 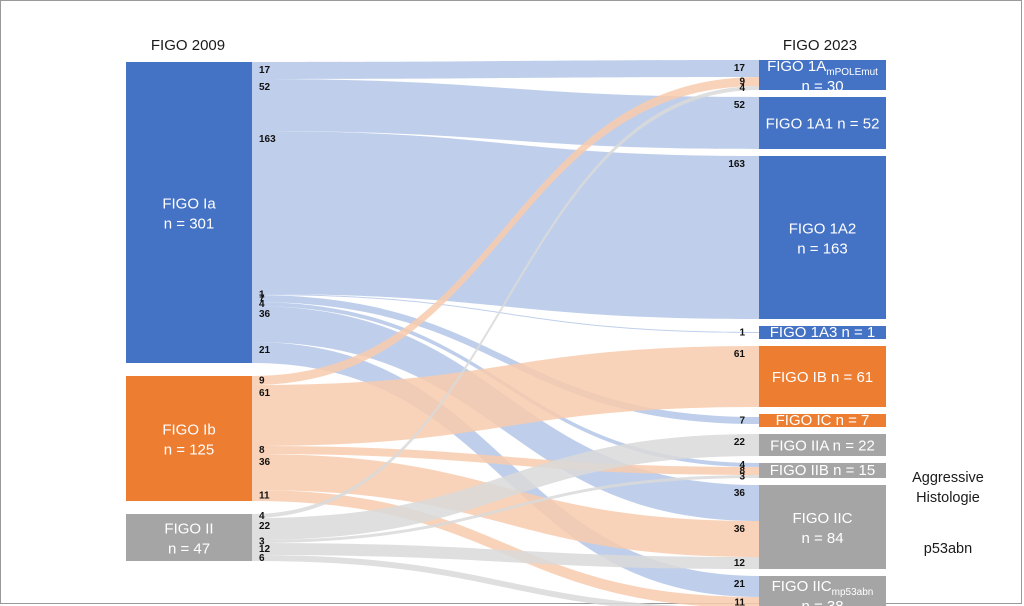 What do you see at coordinates (948, 549) in the screenshot?
I see `side-label-p53abn: p53abn` at bounding box center [948, 549].